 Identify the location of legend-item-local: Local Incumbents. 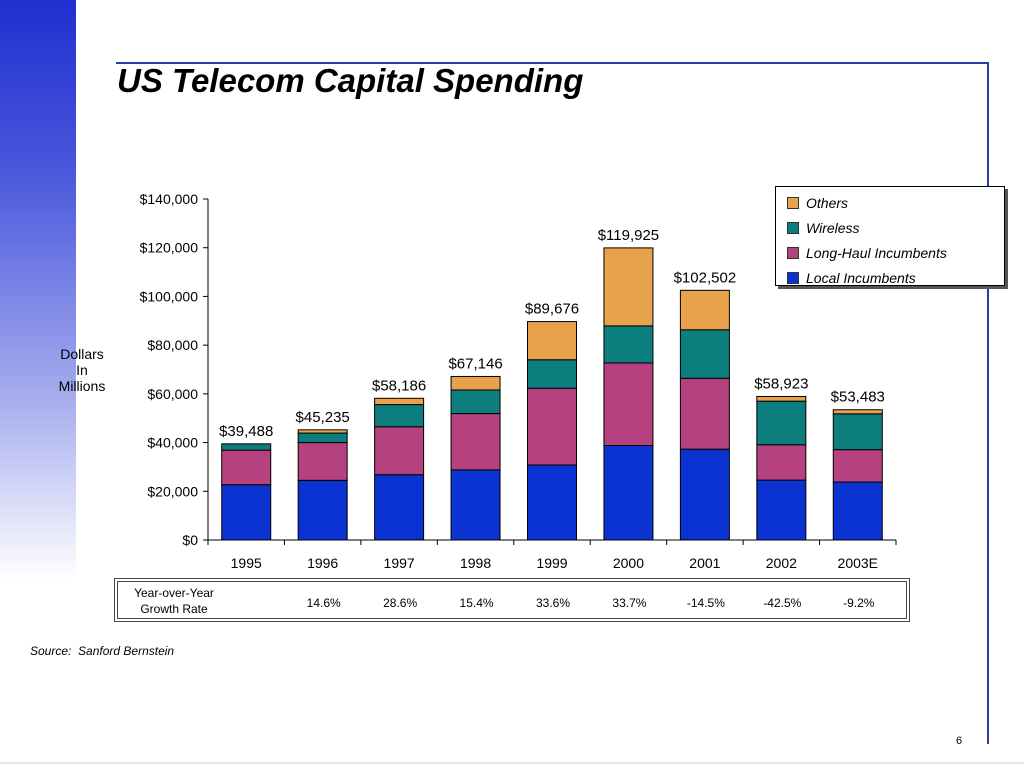
(895, 277).